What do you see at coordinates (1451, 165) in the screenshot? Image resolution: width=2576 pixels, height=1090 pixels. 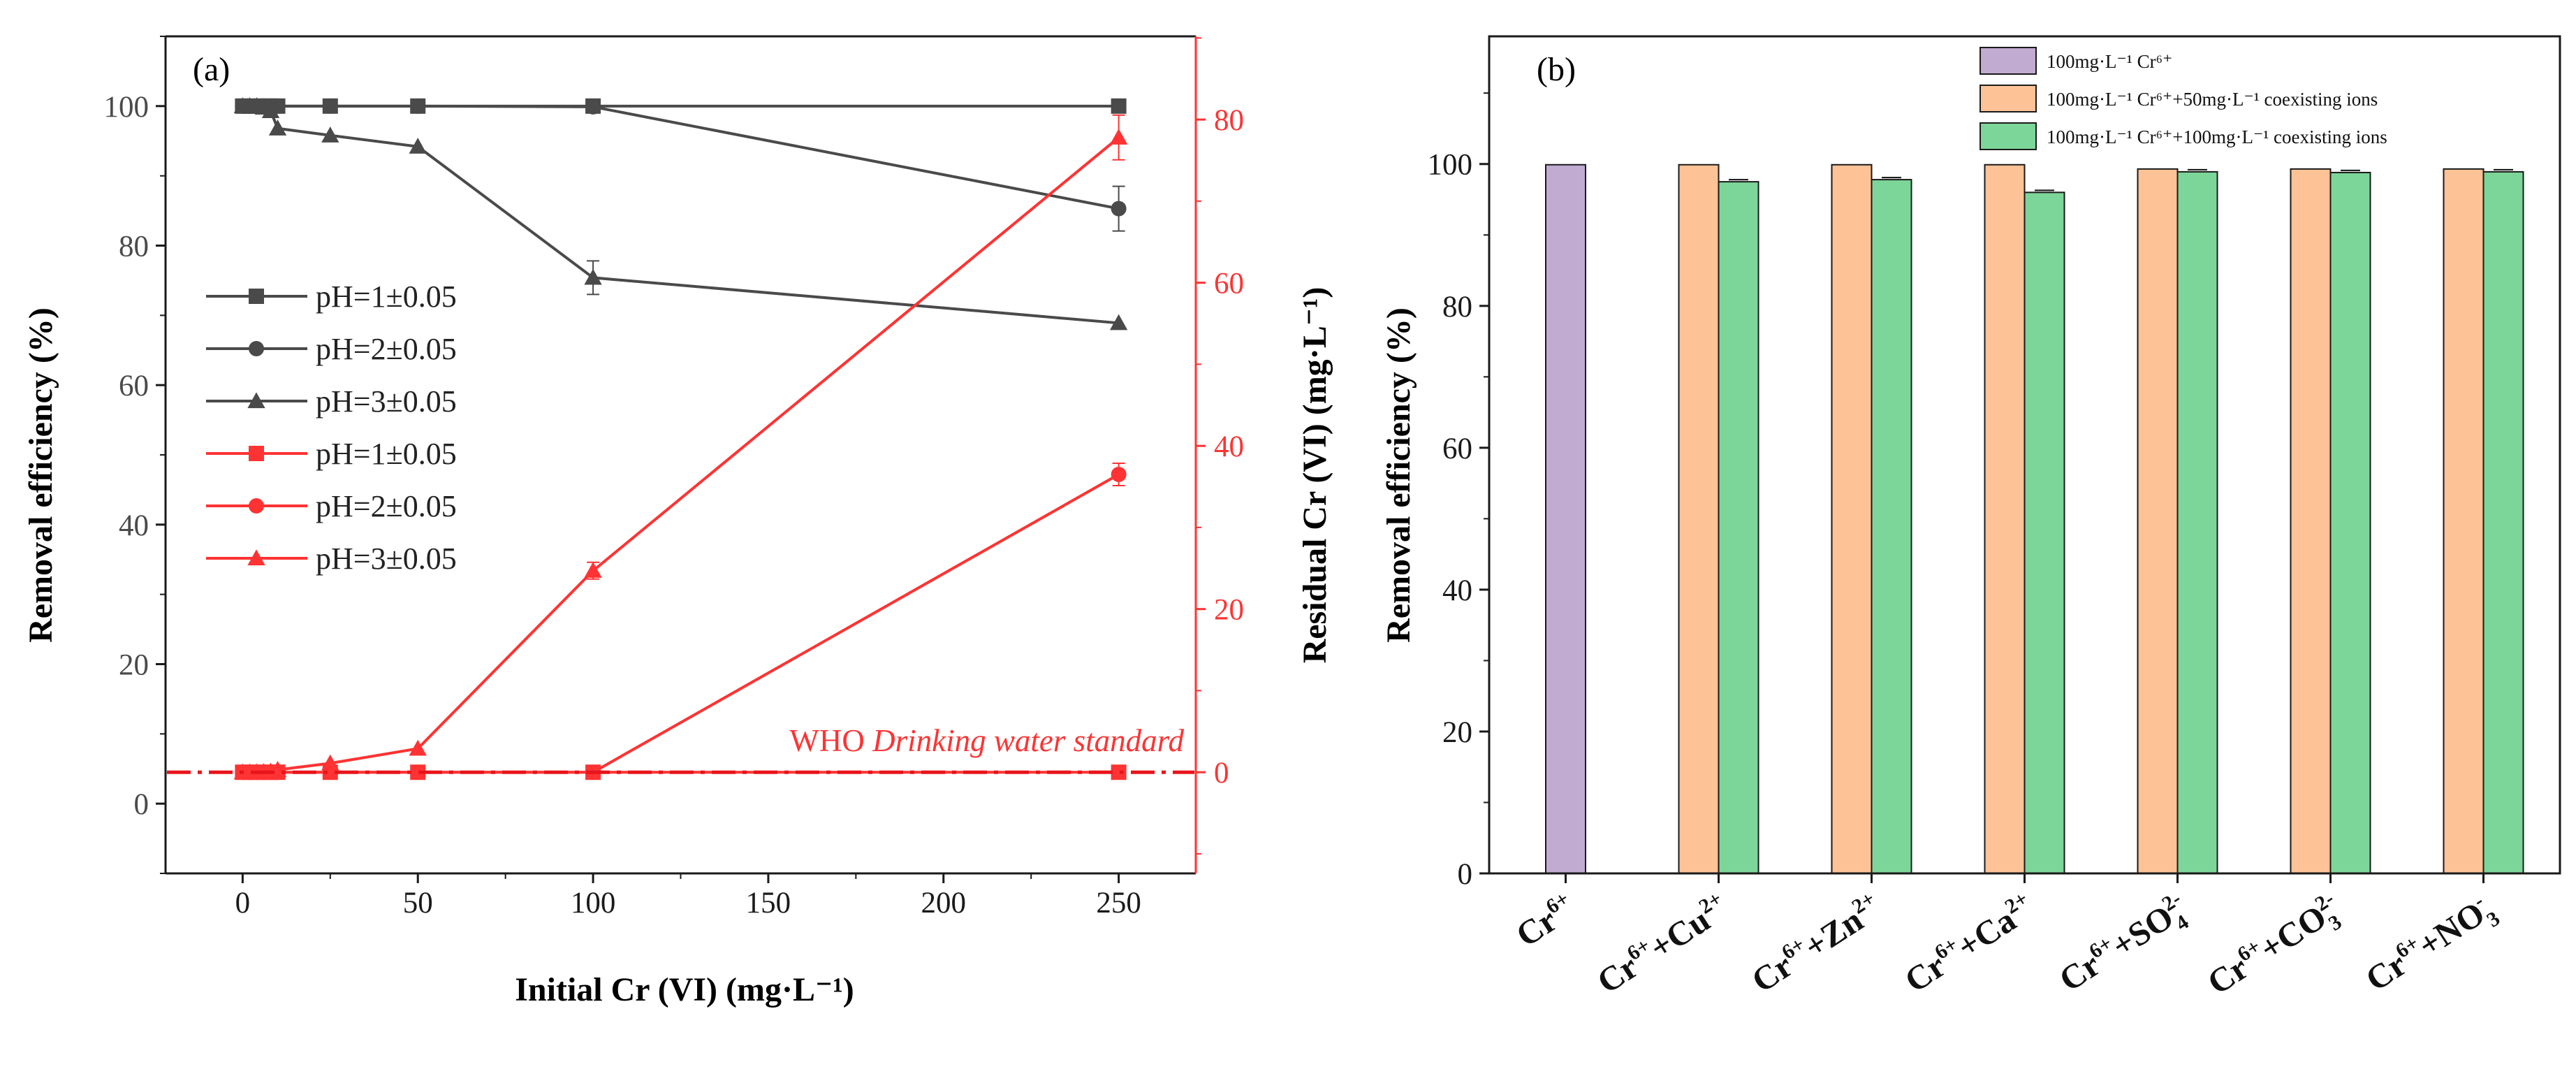 I see `panel-b-y-tick-label: 100` at bounding box center [1451, 165].